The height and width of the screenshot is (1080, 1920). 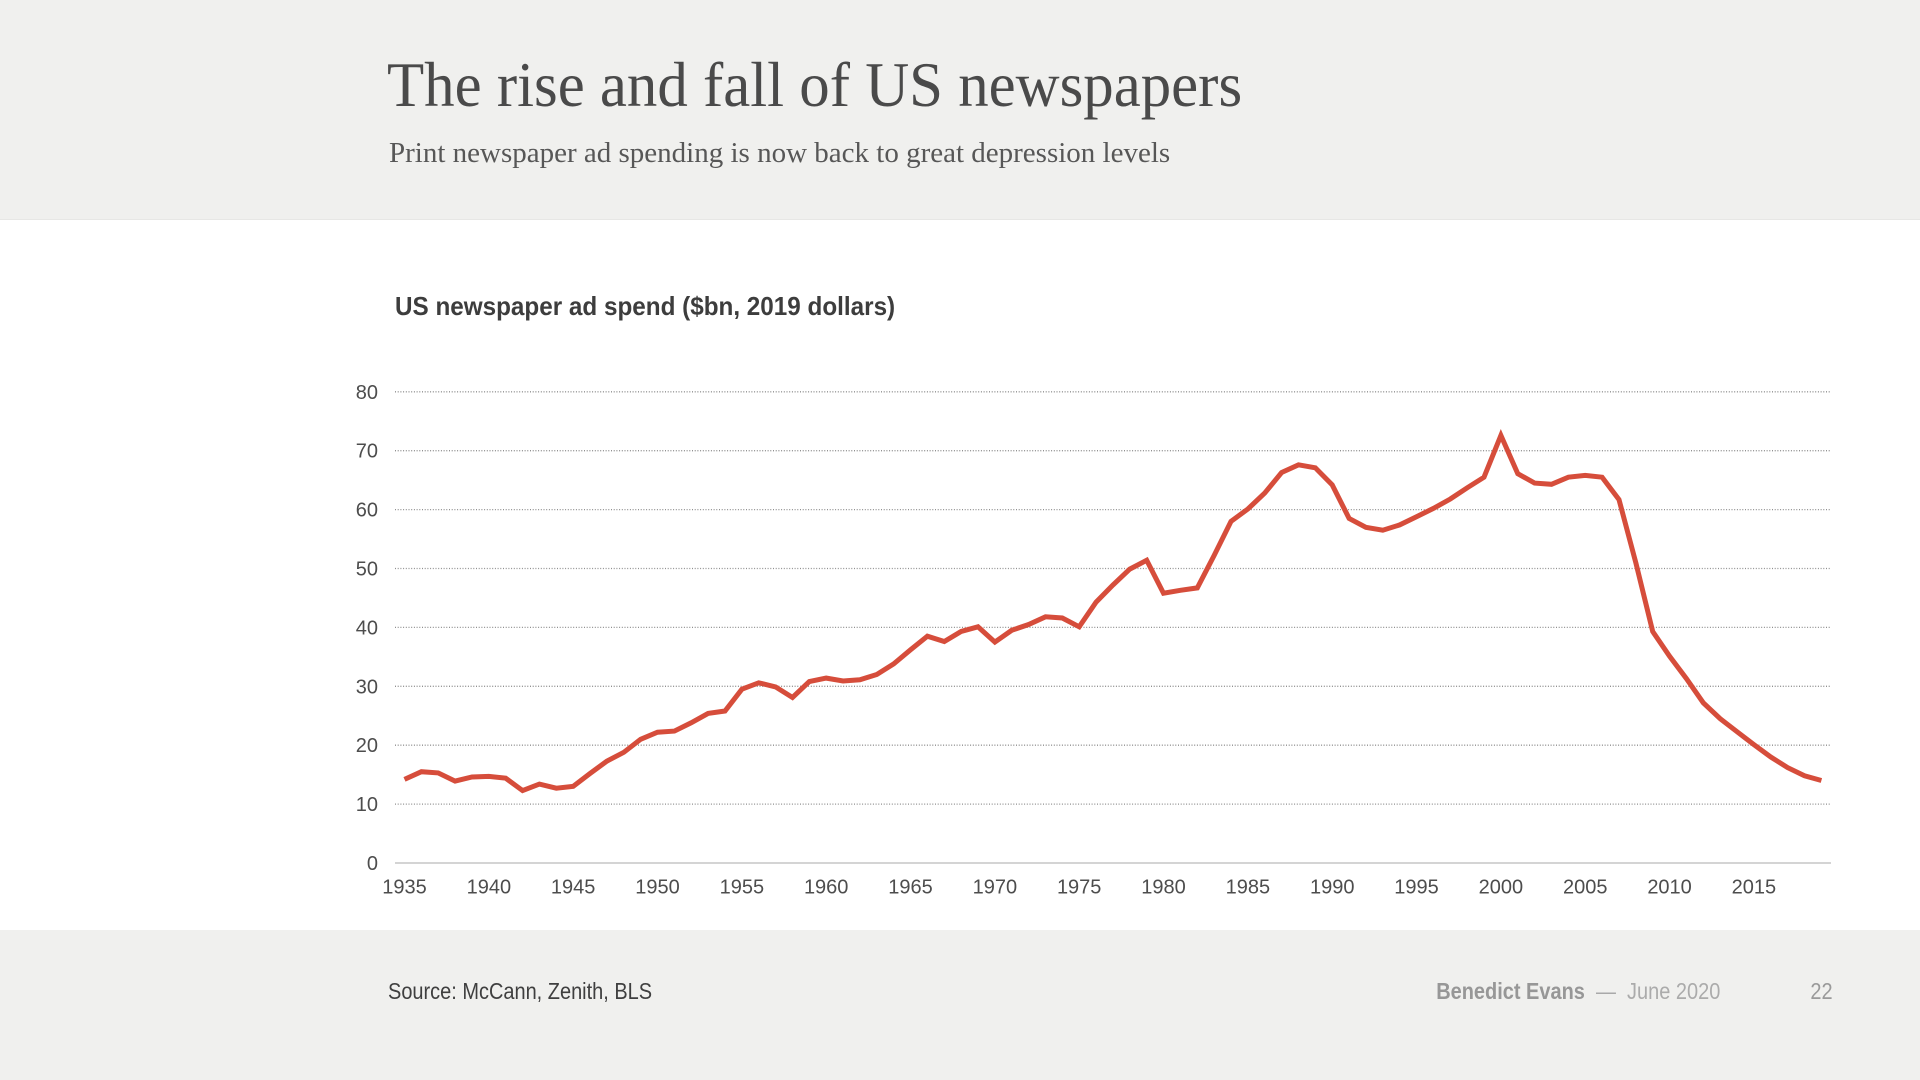 What do you see at coordinates (367, 452) in the screenshot?
I see `y-axis-label-70: 70` at bounding box center [367, 452].